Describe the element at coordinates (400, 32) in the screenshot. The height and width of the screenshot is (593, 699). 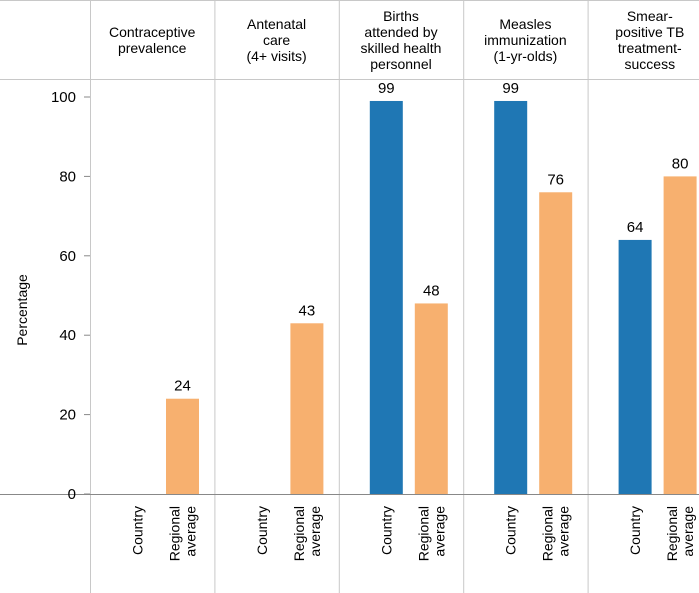
I see `group-header-label: attended by` at that location.